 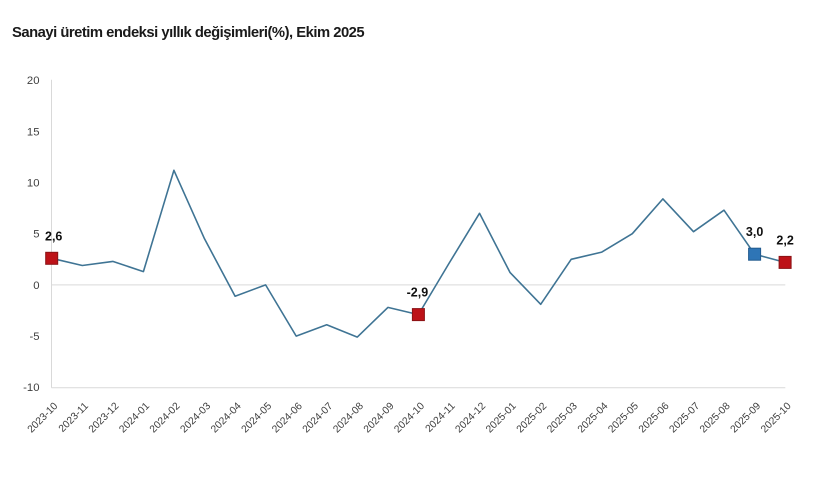 What do you see at coordinates (418, 293) in the screenshot?
I see `svg-text: -2,9` at bounding box center [418, 293].